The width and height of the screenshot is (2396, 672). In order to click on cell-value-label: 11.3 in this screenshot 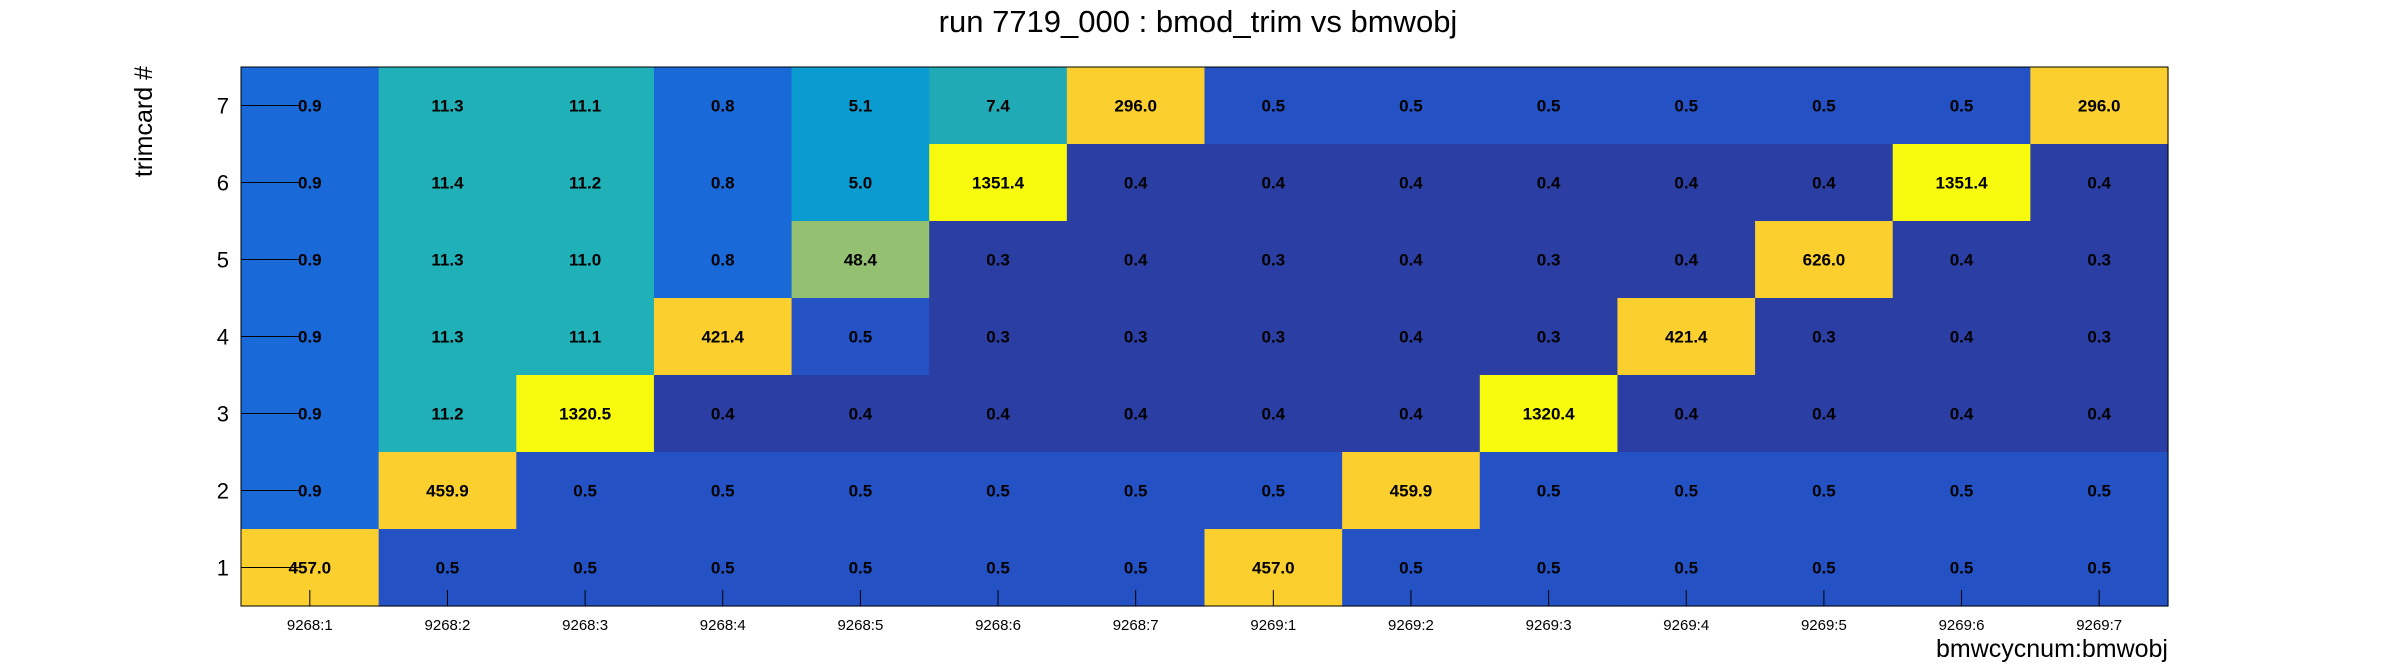, I will do `click(447, 106)`.